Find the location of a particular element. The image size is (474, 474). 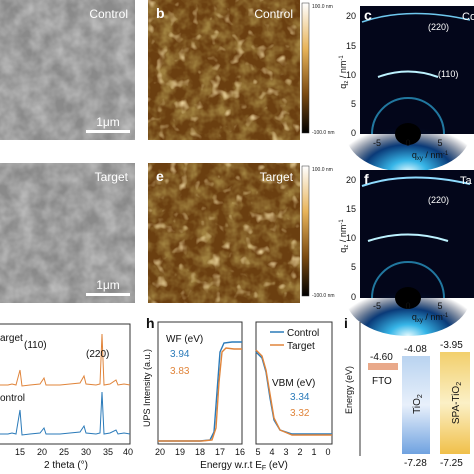

c-ytick: 5 is located at coordinates (353, 104).